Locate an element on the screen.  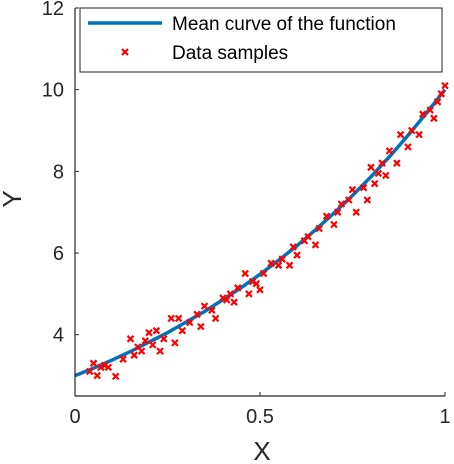
legend: Mean curve of the function Data samples is located at coordinates (261, 40).